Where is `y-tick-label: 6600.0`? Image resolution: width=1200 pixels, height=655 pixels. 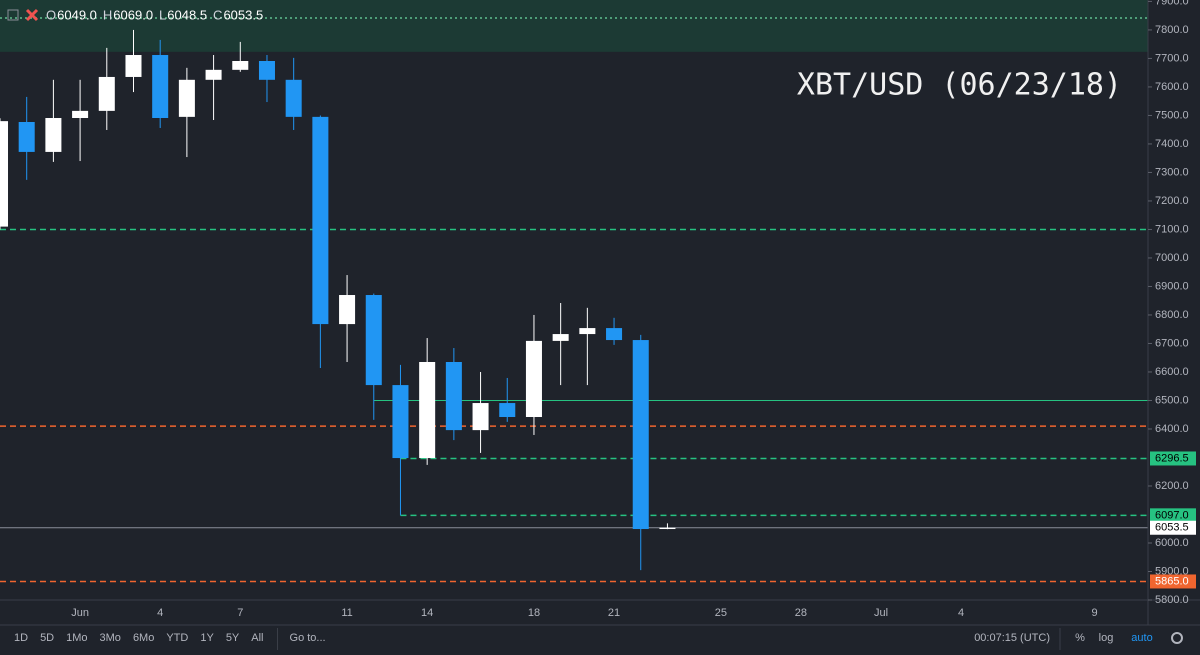 y-tick-label: 6600.0 is located at coordinates (1172, 372).